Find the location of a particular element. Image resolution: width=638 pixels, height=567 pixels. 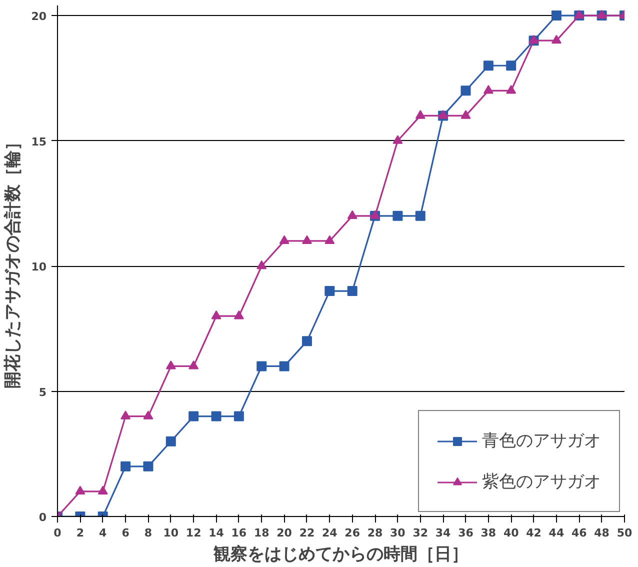

x-tick-label: 22 is located at coordinates (307, 533).